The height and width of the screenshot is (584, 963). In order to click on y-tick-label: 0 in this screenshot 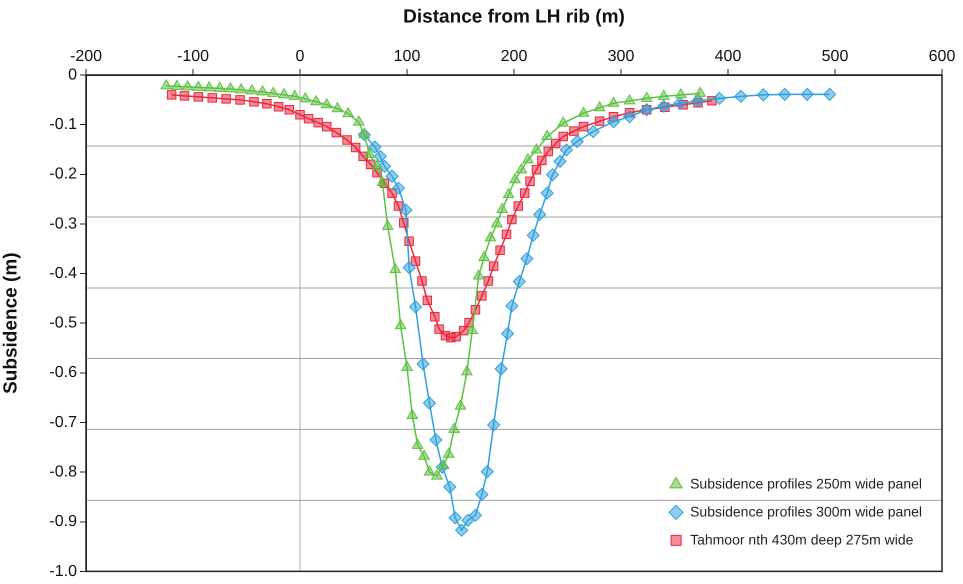, I will do `click(73, 75)`.